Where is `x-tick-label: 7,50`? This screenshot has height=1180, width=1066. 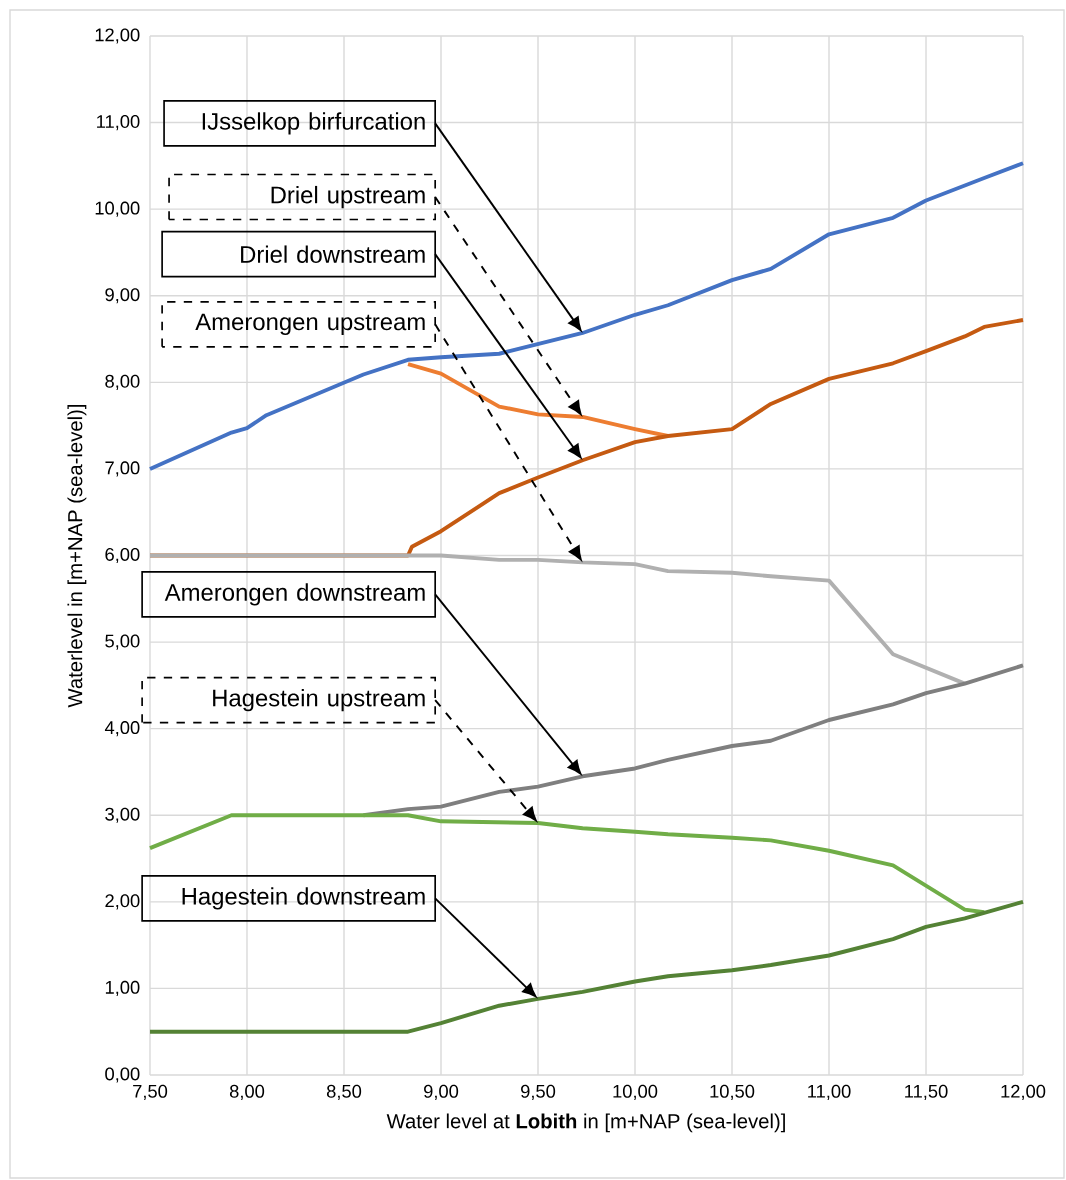 x-tick-label: 7,50 is located at coordinates (150, 1092).